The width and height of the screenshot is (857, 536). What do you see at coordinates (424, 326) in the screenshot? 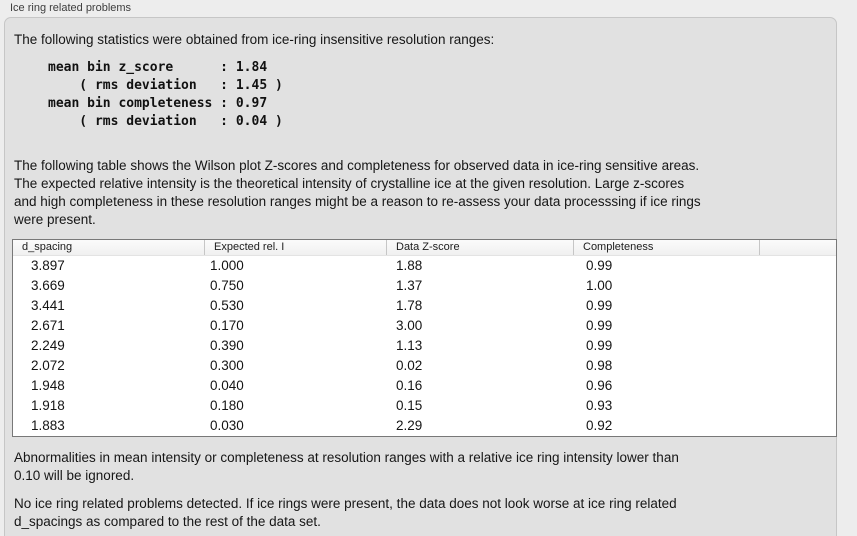
I see `table-row: 2.671 0.170 3.00 0.99` at bounding box center [424, 326].